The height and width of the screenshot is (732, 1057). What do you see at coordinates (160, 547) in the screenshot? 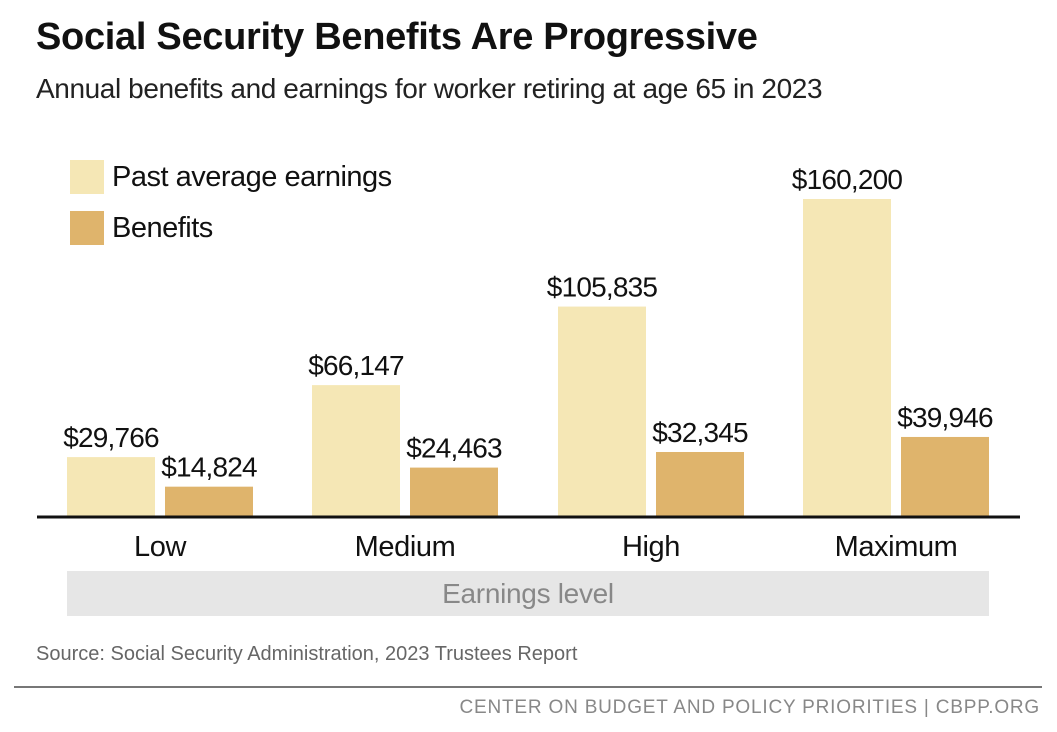
I see `x-tick-label: Low` at bounding box center [160, 547].